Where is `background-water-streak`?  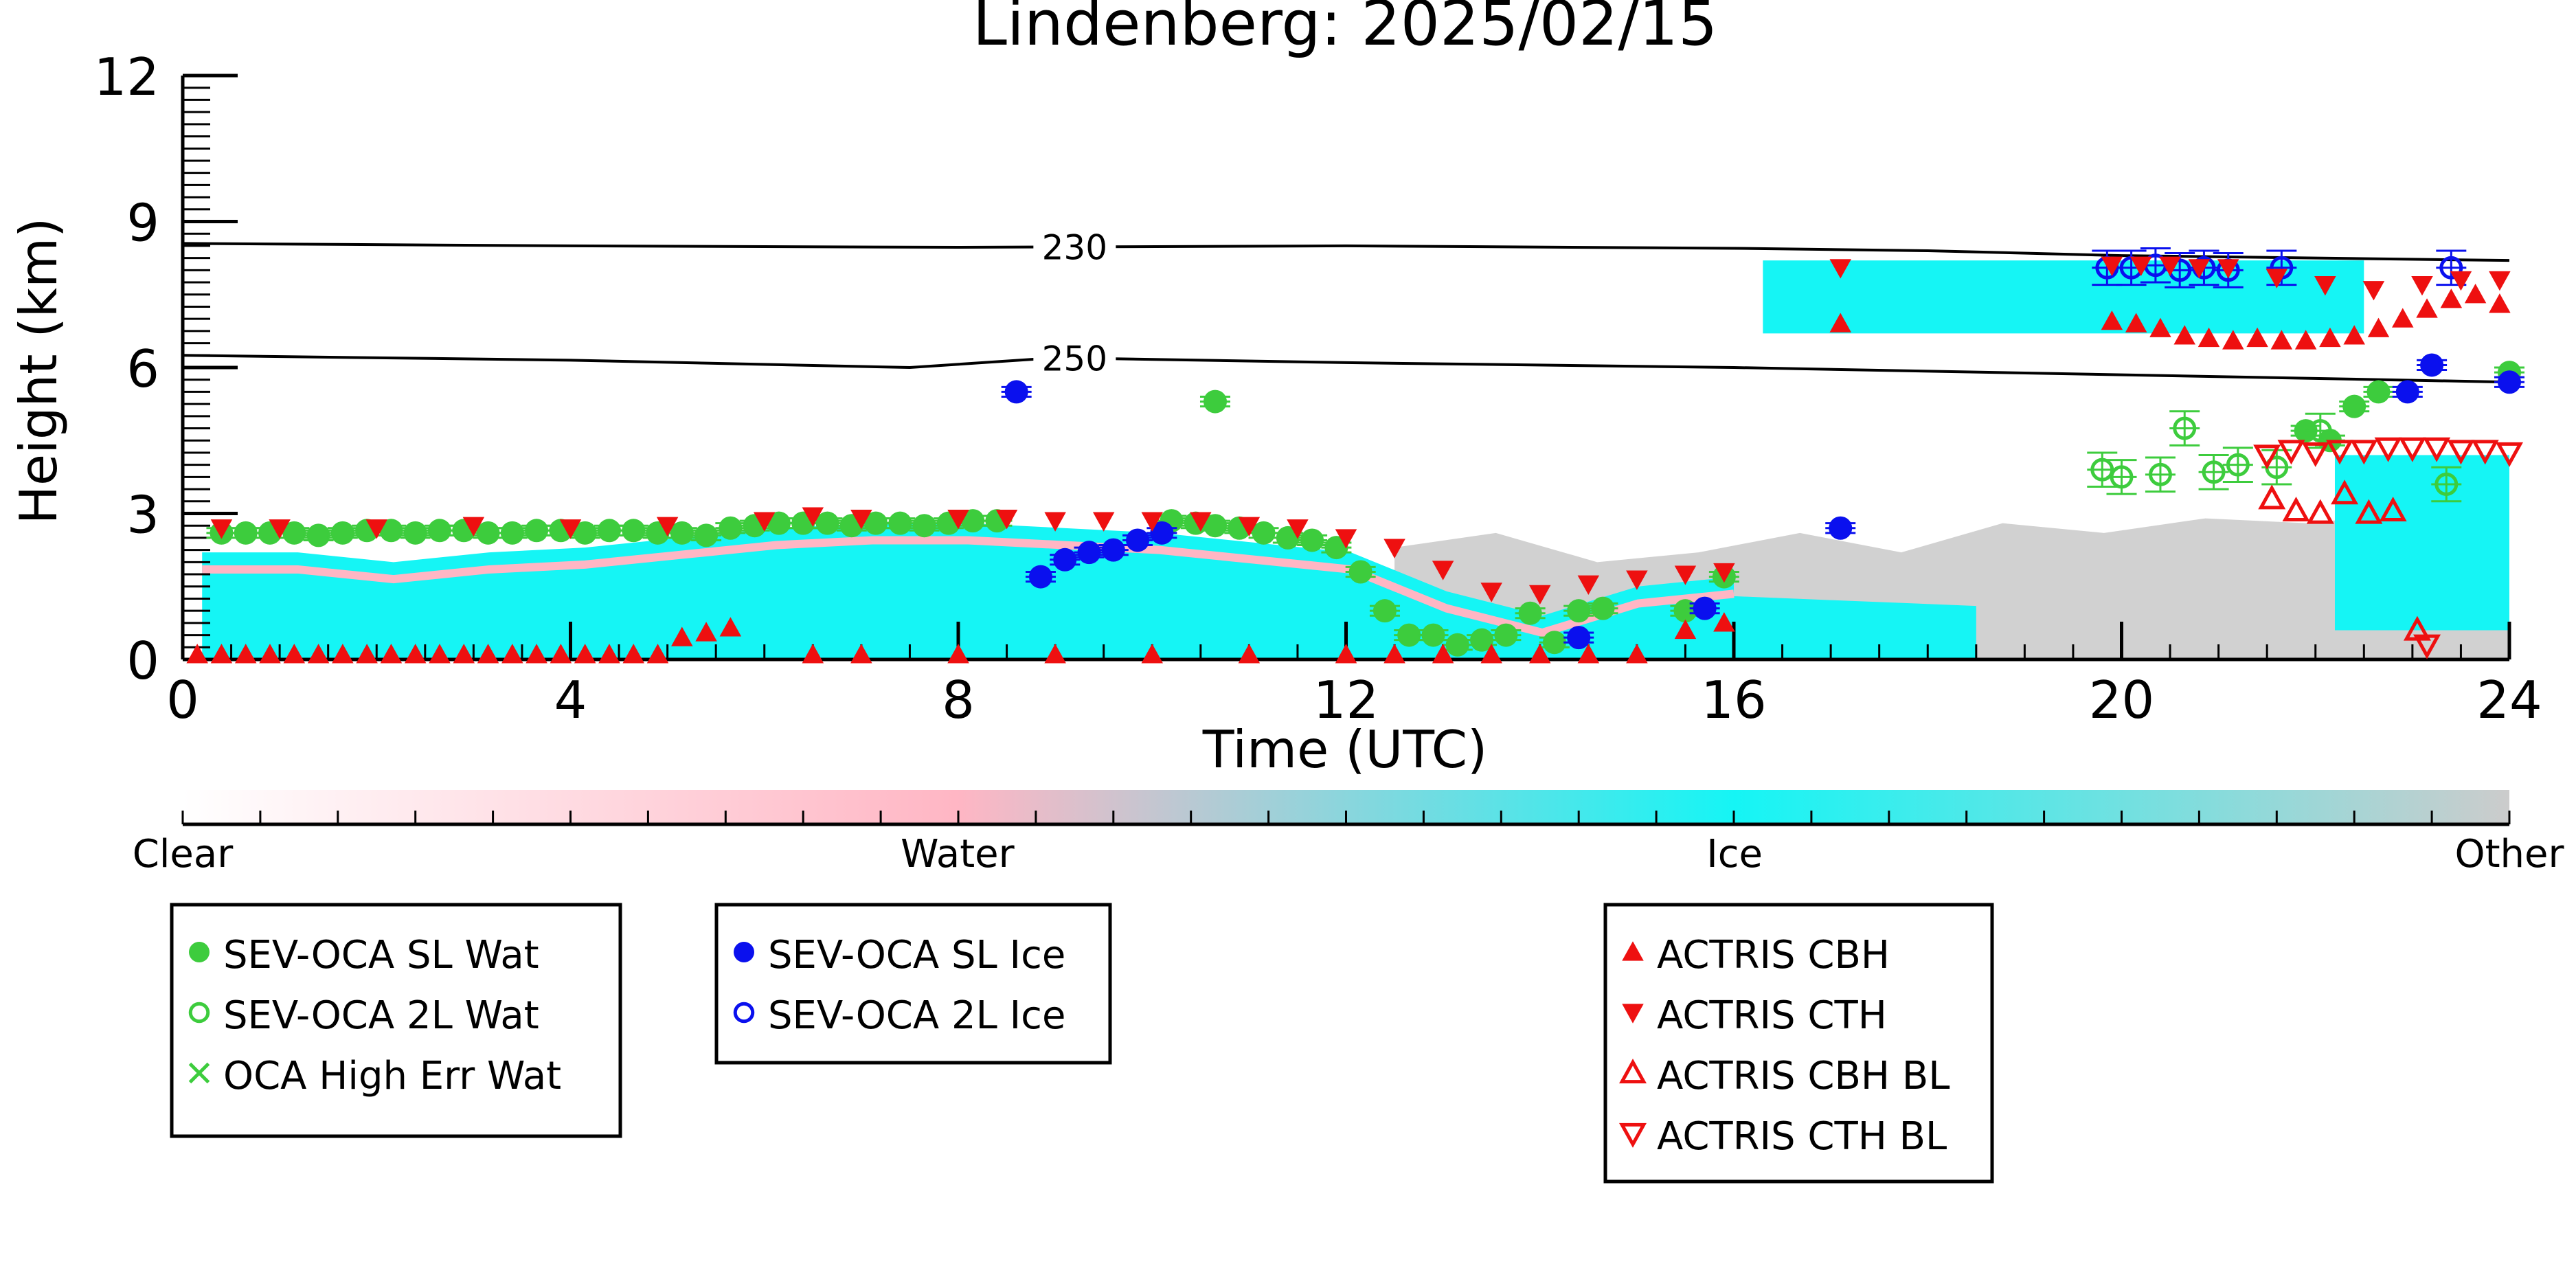 background-water-streak is located at coordinates (968, 586).